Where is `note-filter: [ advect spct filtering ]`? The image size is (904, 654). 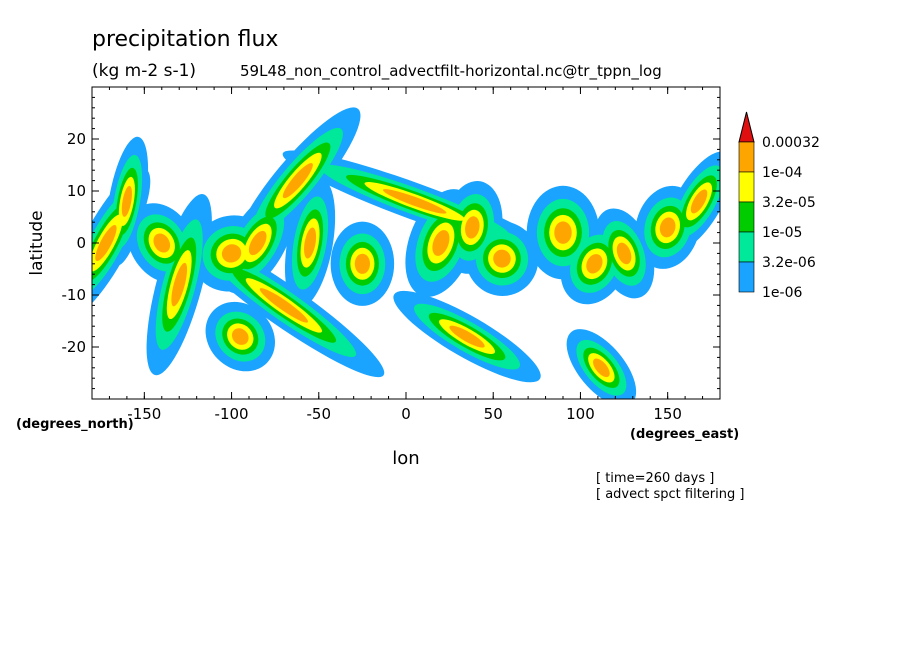 note-filter: [ advect spct filtering ] is located at coordinates (670, 494).